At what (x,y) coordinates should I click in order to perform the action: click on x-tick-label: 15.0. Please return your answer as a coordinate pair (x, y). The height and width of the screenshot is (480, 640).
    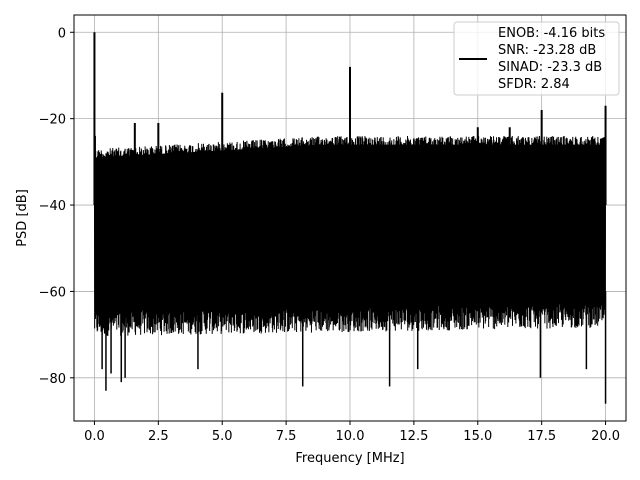
    Looking at the image, I should click on (477, 436).